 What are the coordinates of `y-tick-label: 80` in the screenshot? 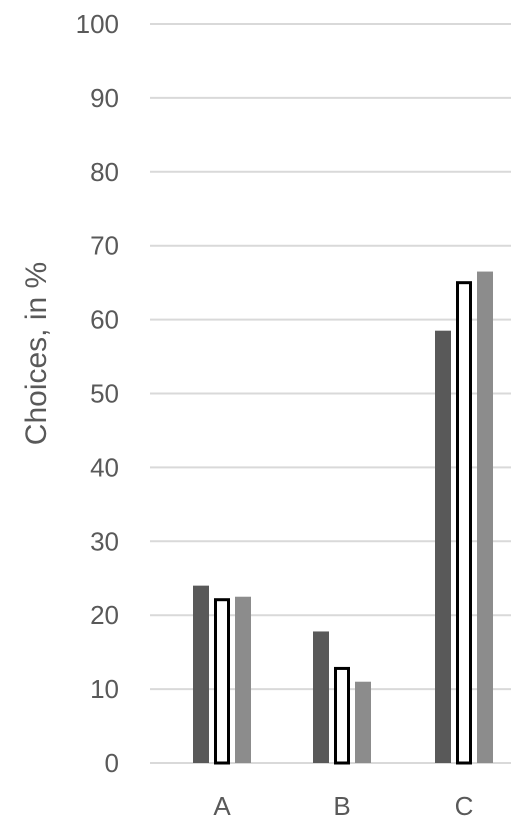 It's located at (104, 172).